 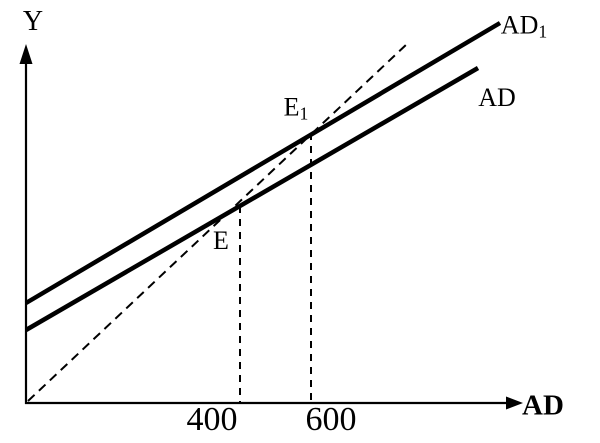 I want to click on point-e1-label-base: E, so click(x=291, y=107).